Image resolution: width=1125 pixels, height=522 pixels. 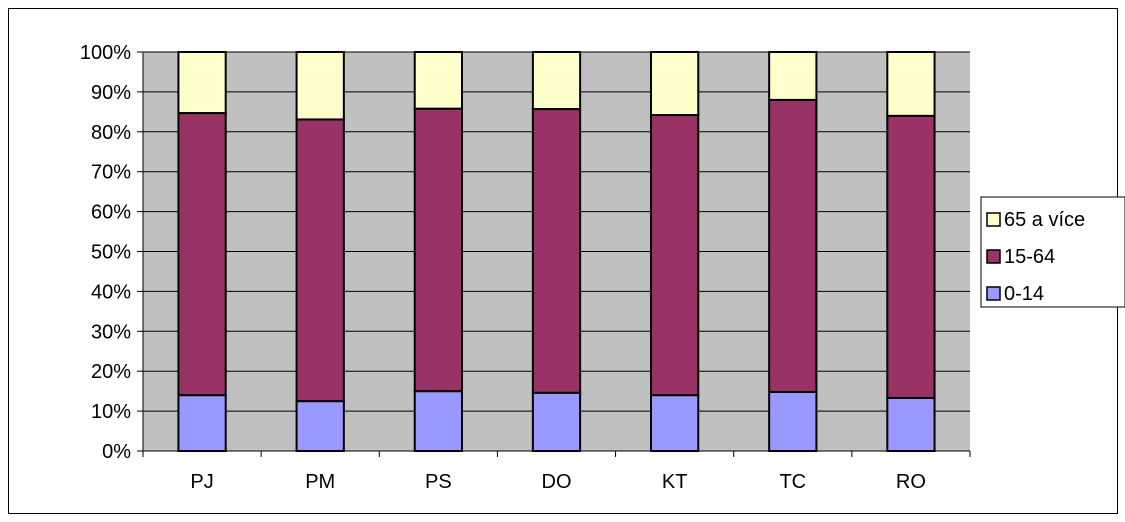 What do you see at coordinates (1029, 257) in the screenshot?
I see `legend-label: 15-64` at bounding box center [1029, 257].